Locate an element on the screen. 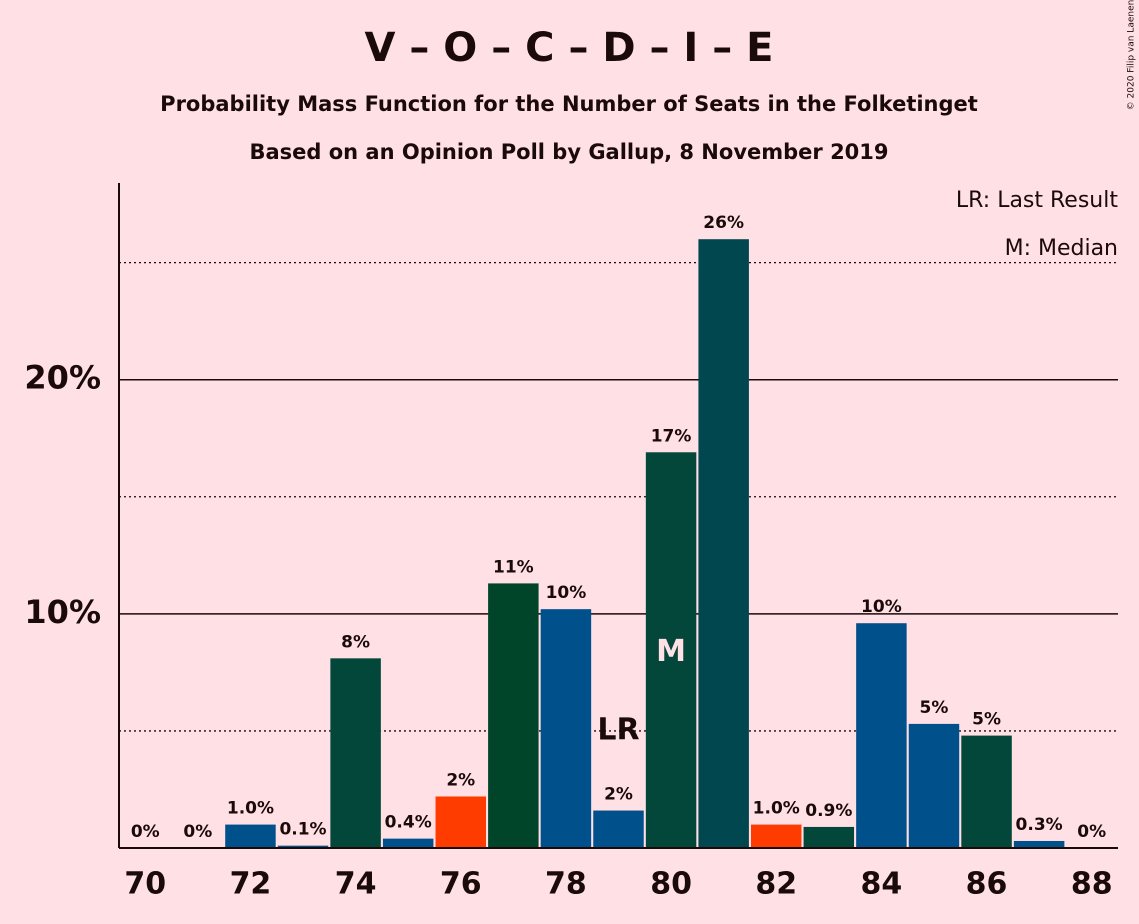 The width and height of the screenshot is (1139, 924). legend-entry: M: Median is located at coordinates (1061, 248).